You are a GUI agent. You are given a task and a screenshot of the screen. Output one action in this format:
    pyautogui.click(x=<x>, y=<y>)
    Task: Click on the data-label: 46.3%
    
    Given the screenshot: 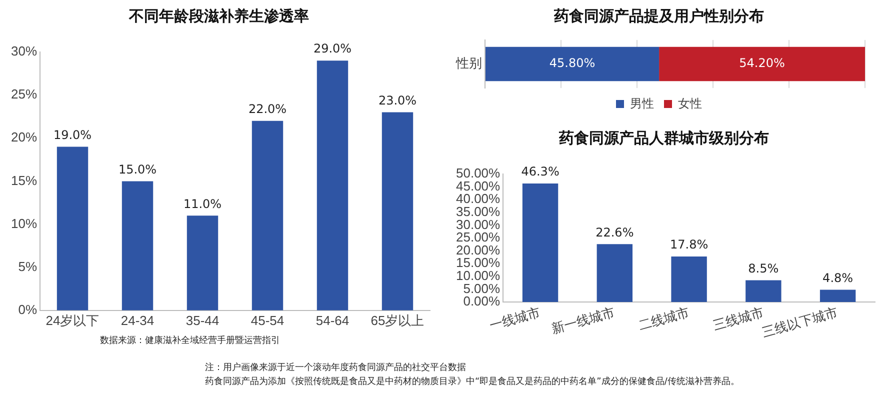 What is the action you would take?
    pyautogui.click(x=540, y=171)
    